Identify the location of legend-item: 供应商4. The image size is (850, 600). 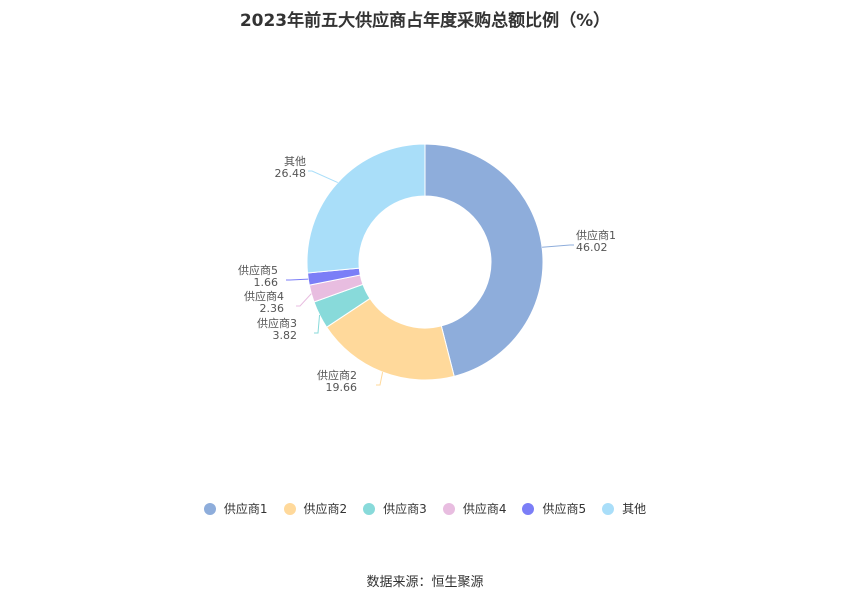
(474, 508).